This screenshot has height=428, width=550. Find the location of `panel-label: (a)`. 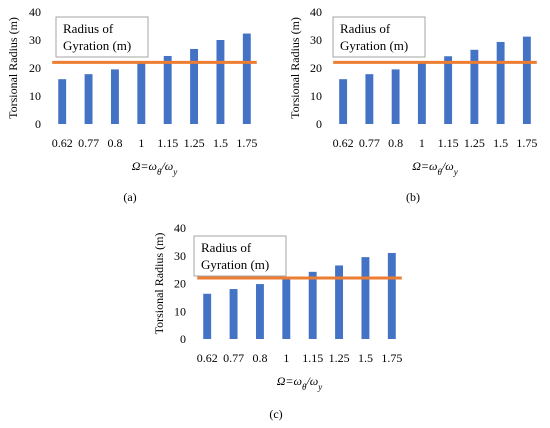

panel-label: (a) is located at coordinates (129, 197).